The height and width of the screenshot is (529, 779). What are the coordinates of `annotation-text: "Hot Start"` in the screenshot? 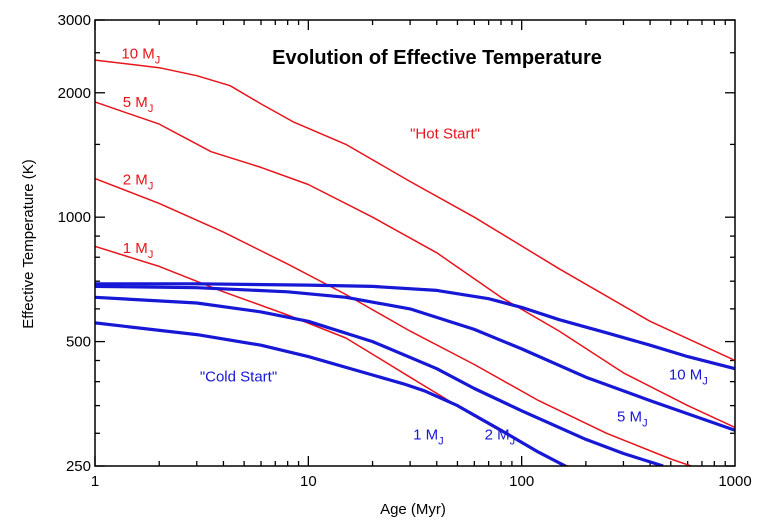 It's located at (445, 134).